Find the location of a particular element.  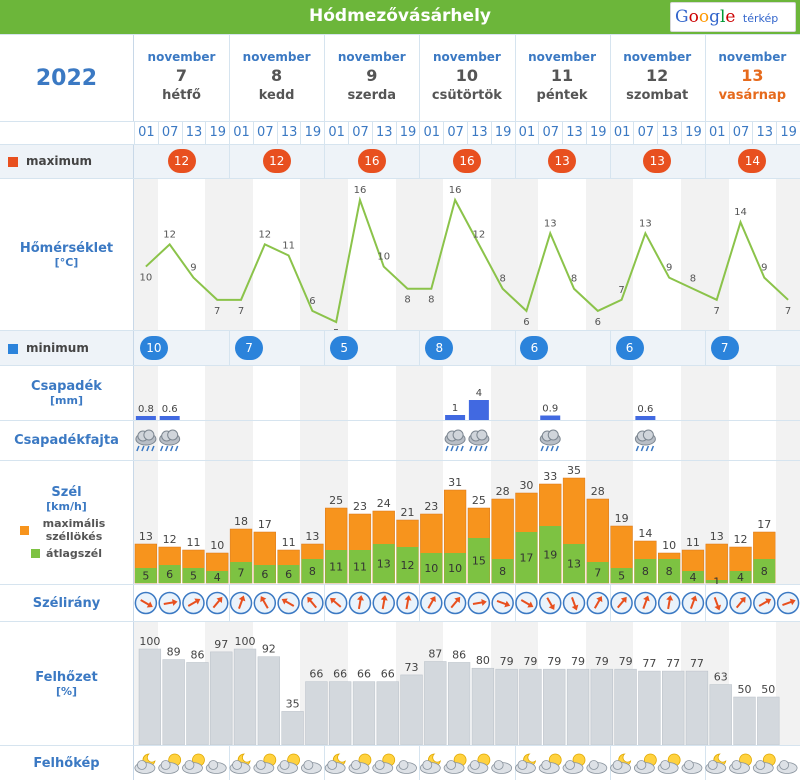

cloud-value-label: 66 is located at coordinates (340, 674).